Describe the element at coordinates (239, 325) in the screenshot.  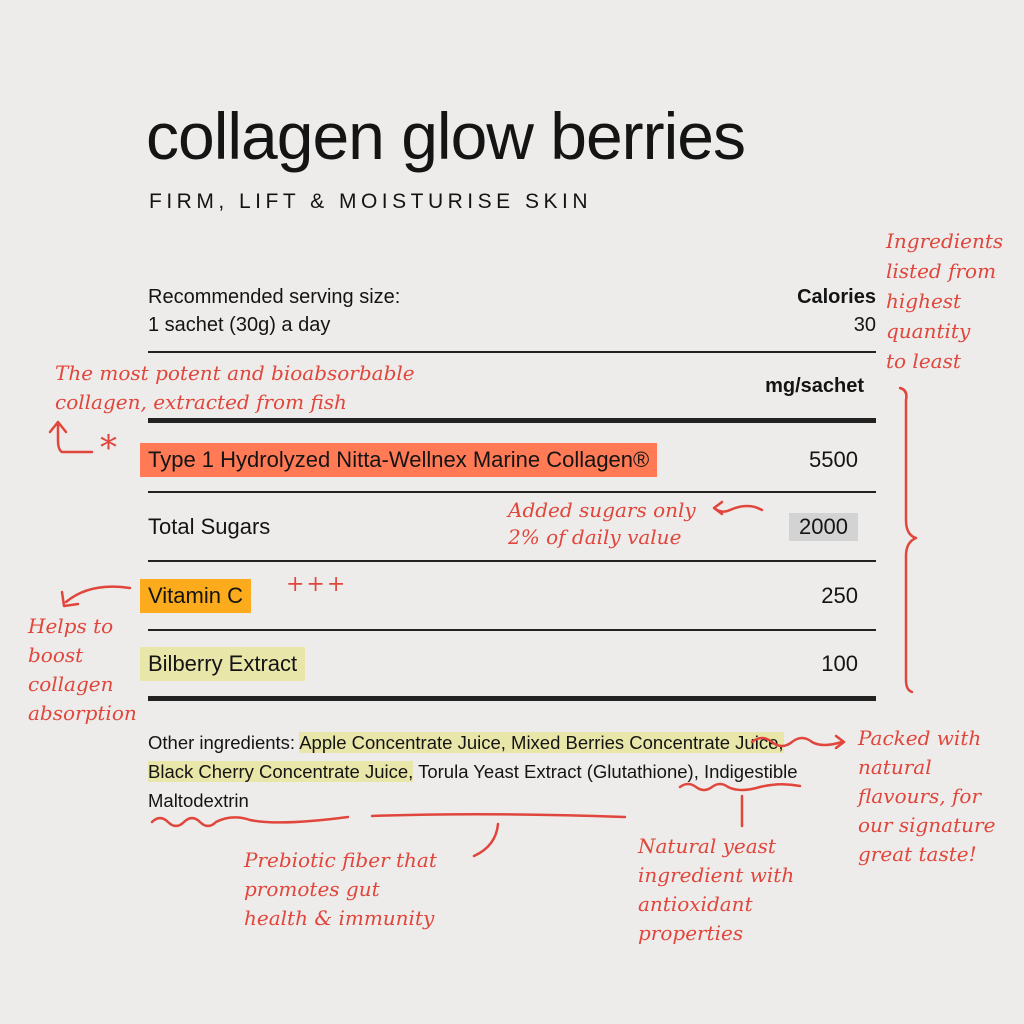
I see `serving-value: 1 sachet (30g) a day` at that location.